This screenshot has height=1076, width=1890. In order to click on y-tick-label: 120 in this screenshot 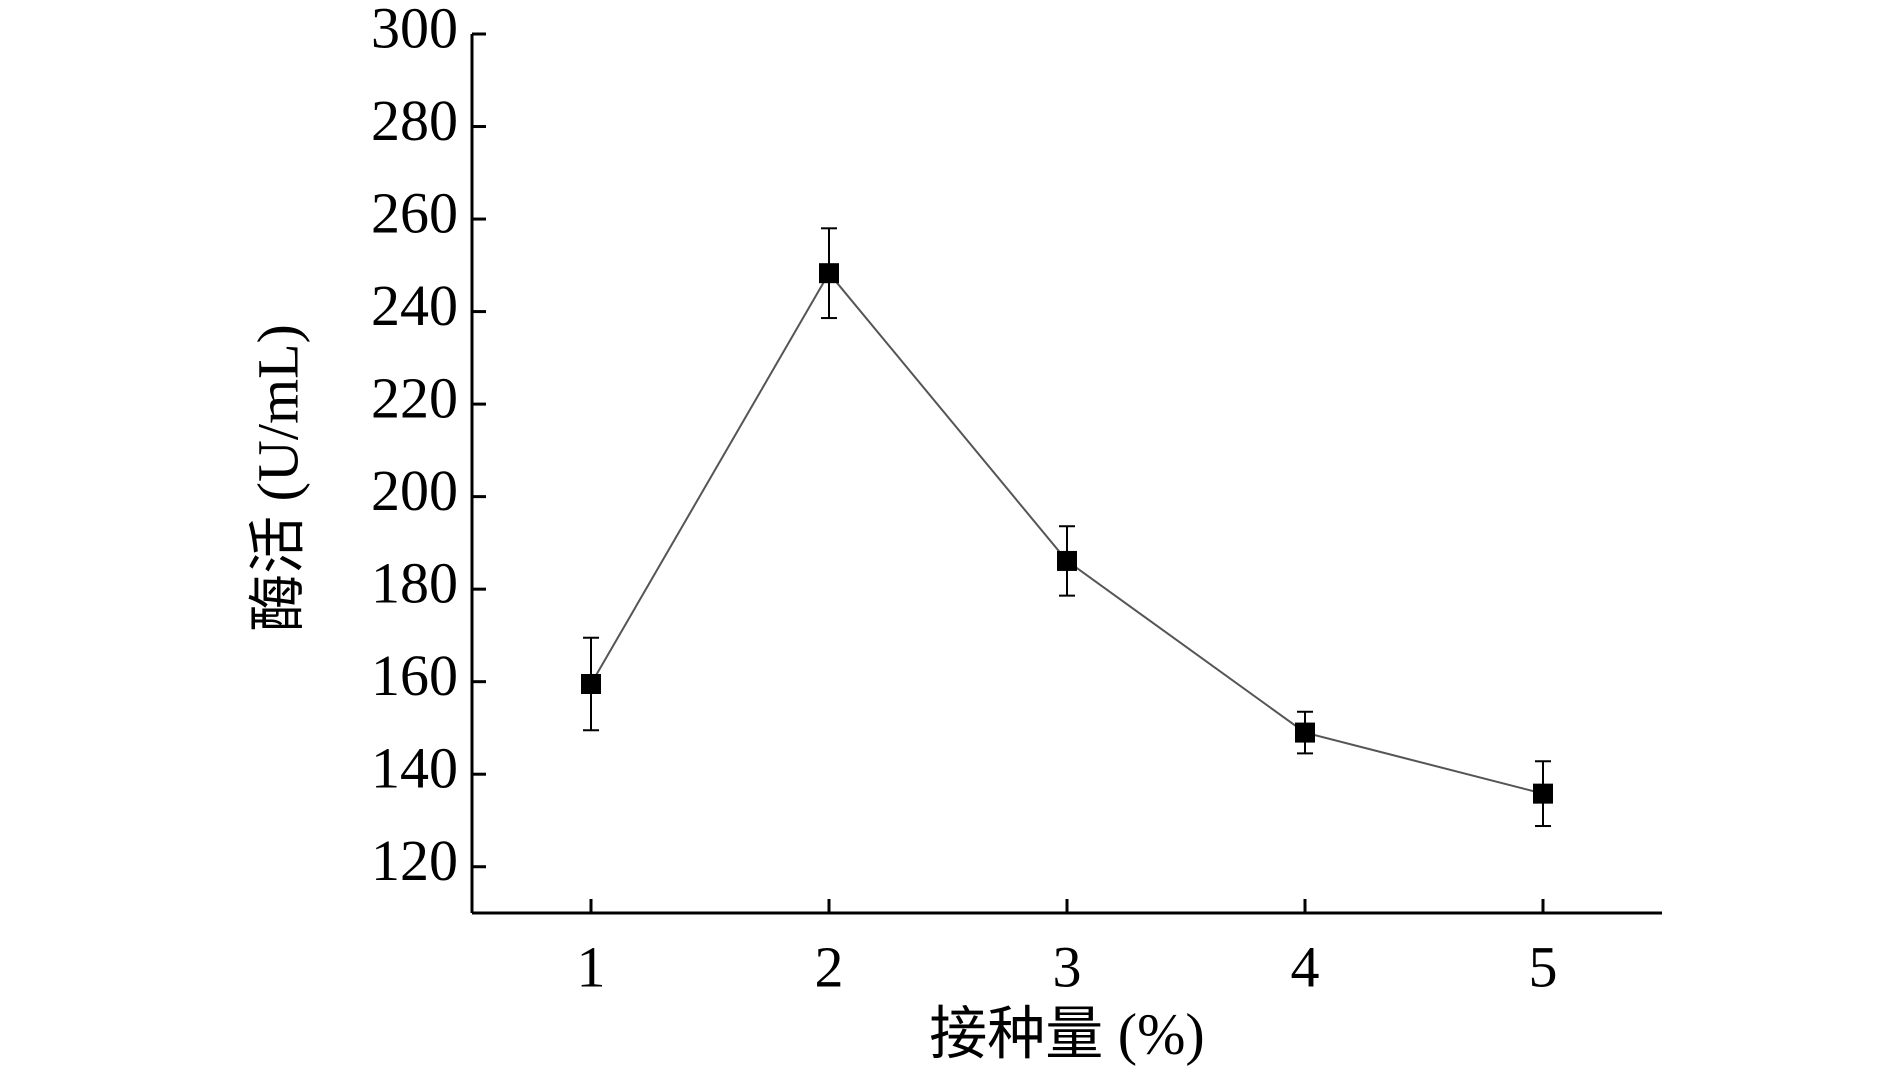, I will do `click(414, 860)`.